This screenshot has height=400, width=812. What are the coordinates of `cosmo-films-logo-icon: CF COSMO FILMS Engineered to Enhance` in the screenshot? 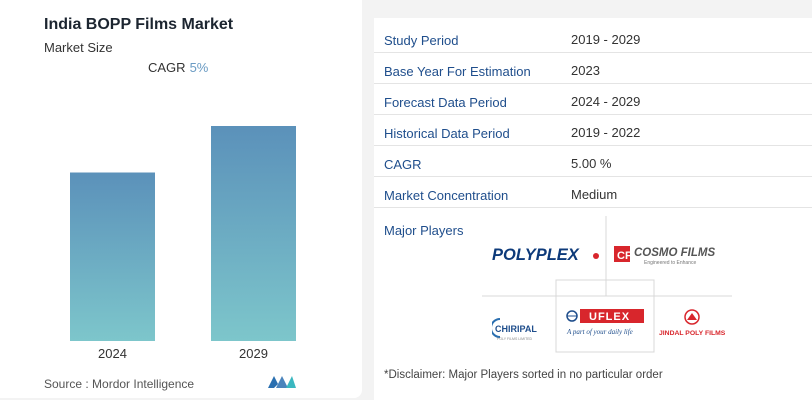 It's located at (664, 256).